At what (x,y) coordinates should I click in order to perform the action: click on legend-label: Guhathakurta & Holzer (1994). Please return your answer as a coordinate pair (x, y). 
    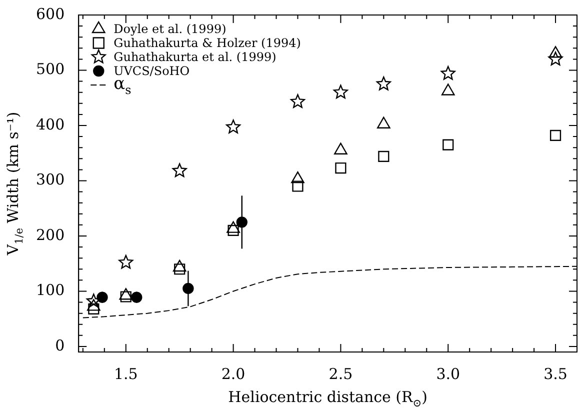
    Looking at the image, I should click on (207, 43).